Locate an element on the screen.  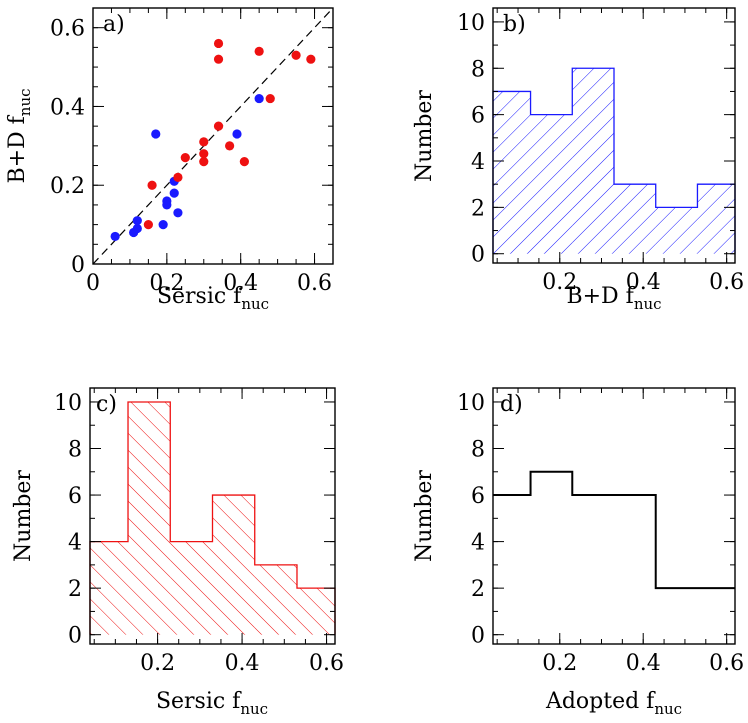
panel-a-x-axis-label: Sersic fnuc is located at coordinates (213, 298).